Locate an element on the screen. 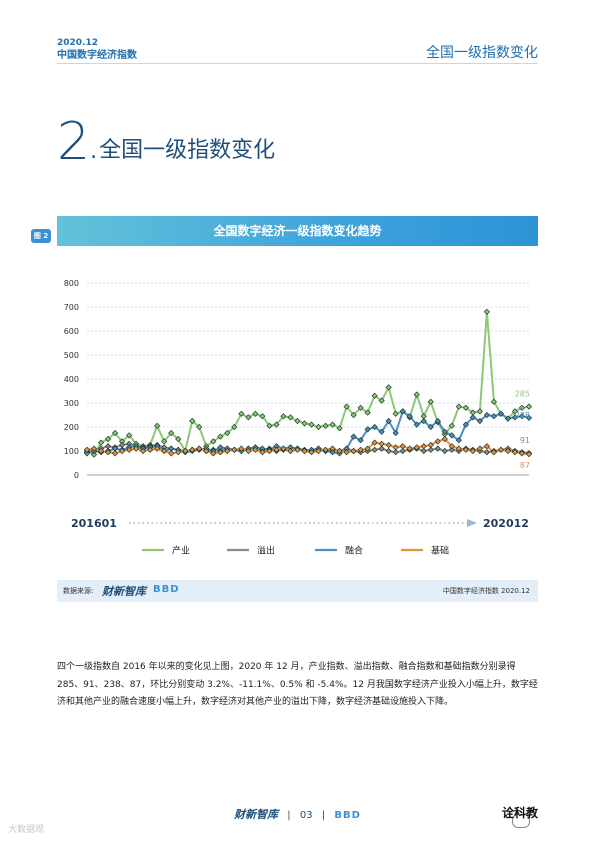 The width and height of the screenshot is (595, 842). series-end-label: 285 is located at coordinates (522, 394).